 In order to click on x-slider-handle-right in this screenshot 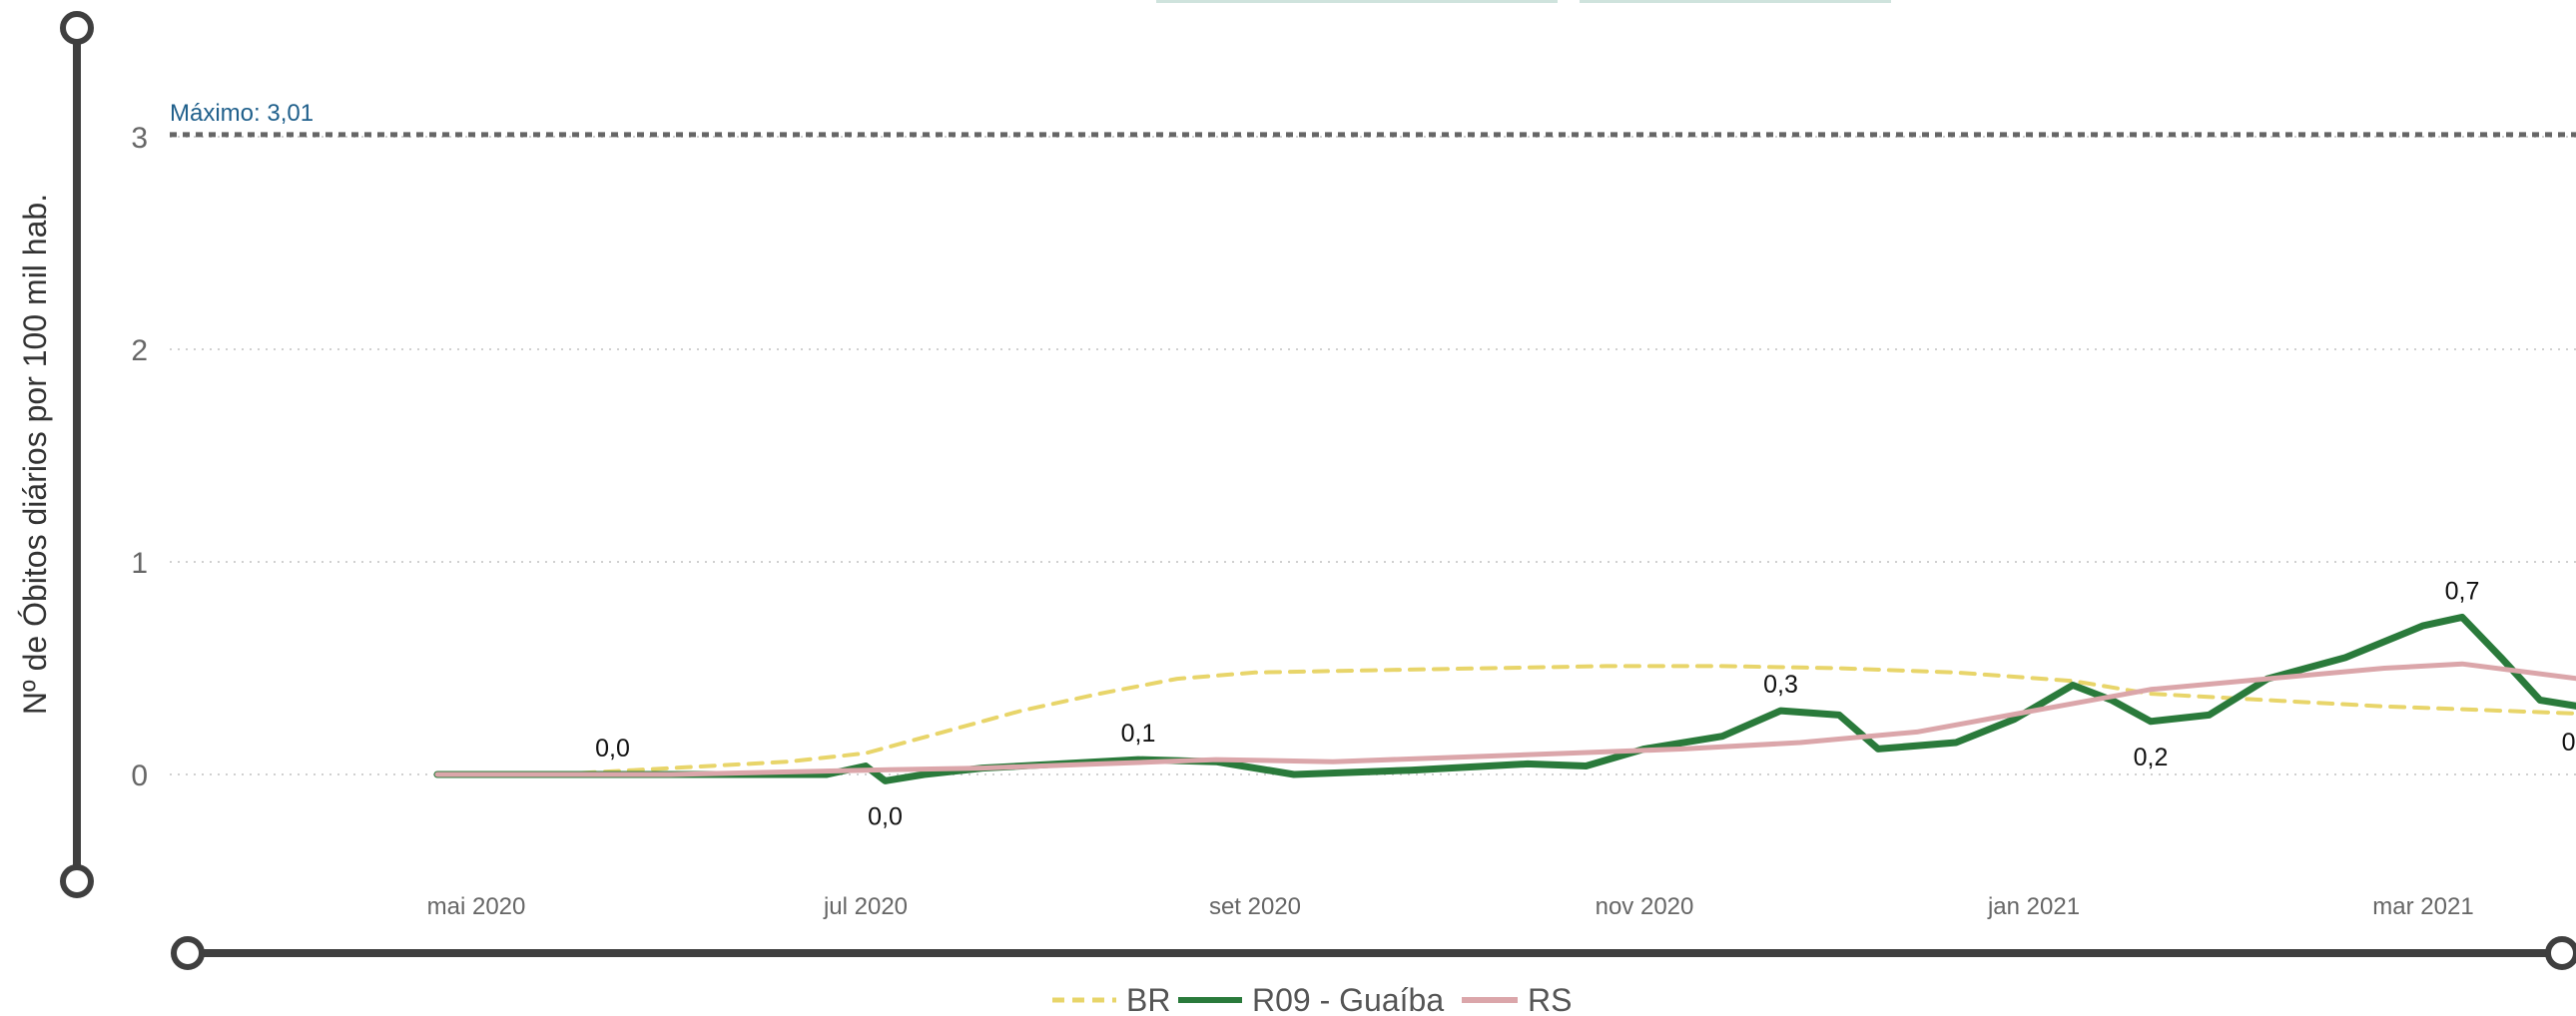, I will do `click(2560, 953)`.